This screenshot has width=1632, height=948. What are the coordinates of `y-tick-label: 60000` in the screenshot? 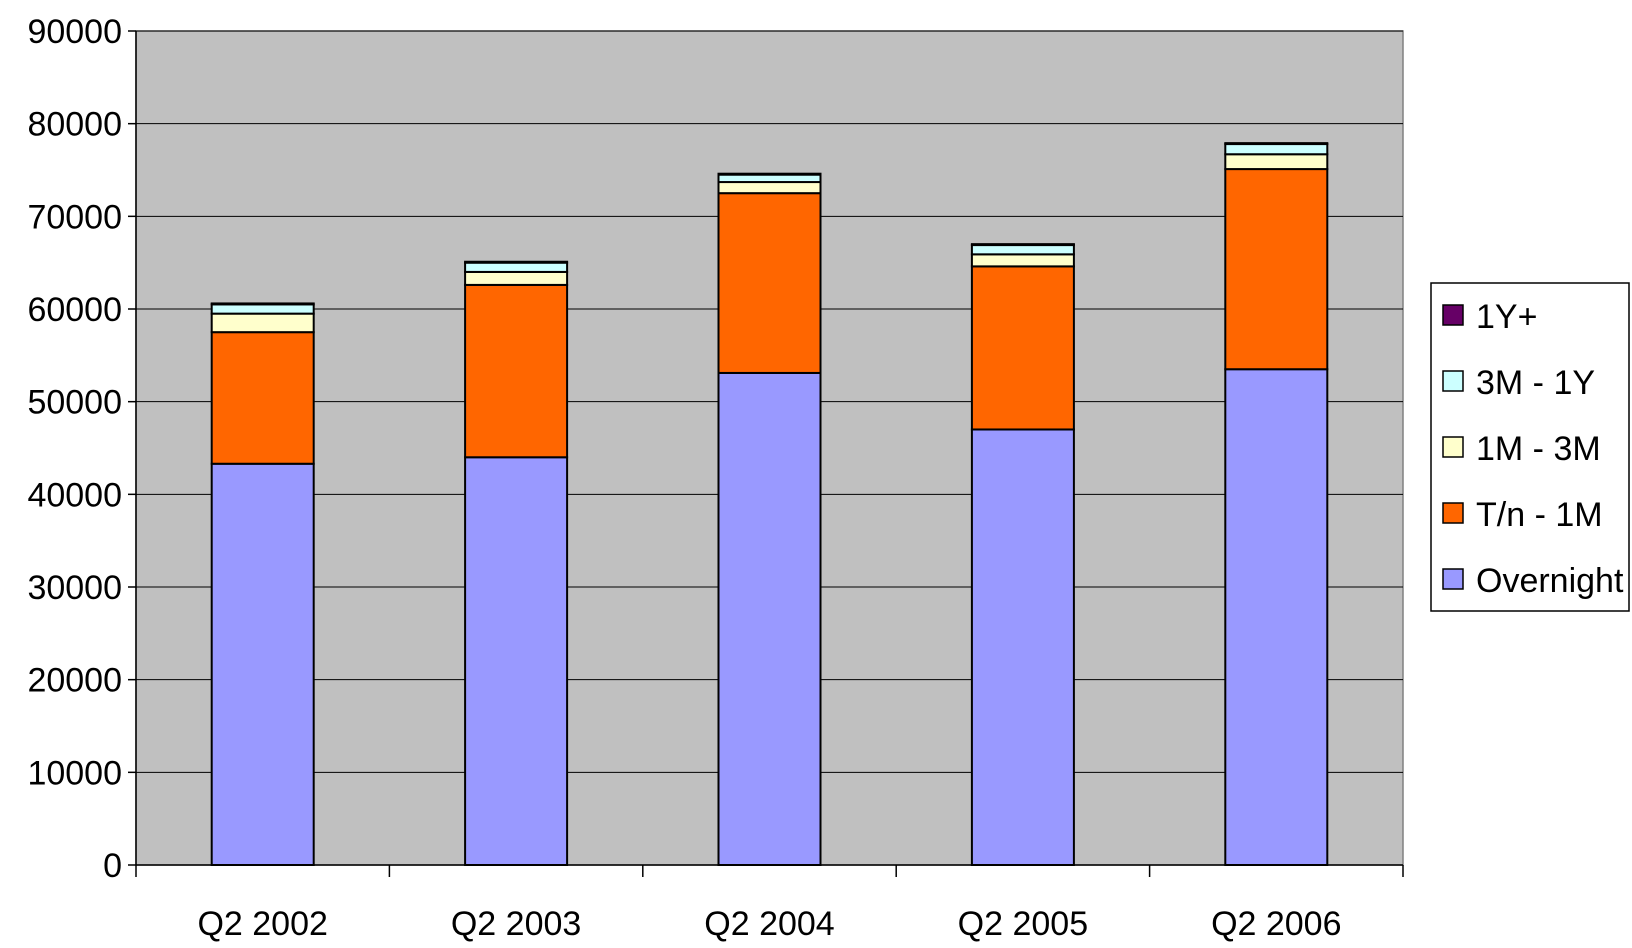 It's located at (74, 310).